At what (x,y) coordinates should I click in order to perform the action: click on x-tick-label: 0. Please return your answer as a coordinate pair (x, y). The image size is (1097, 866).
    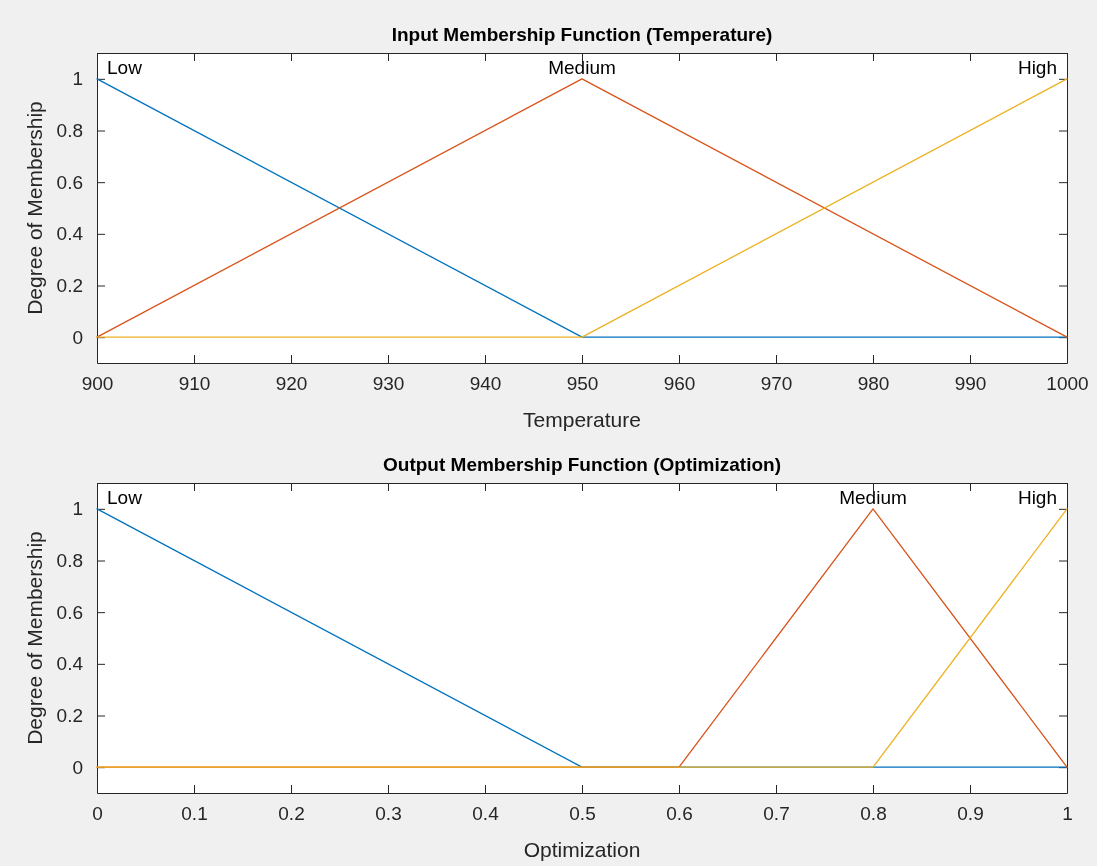
    Looking at the image, I should click on (97, 814).